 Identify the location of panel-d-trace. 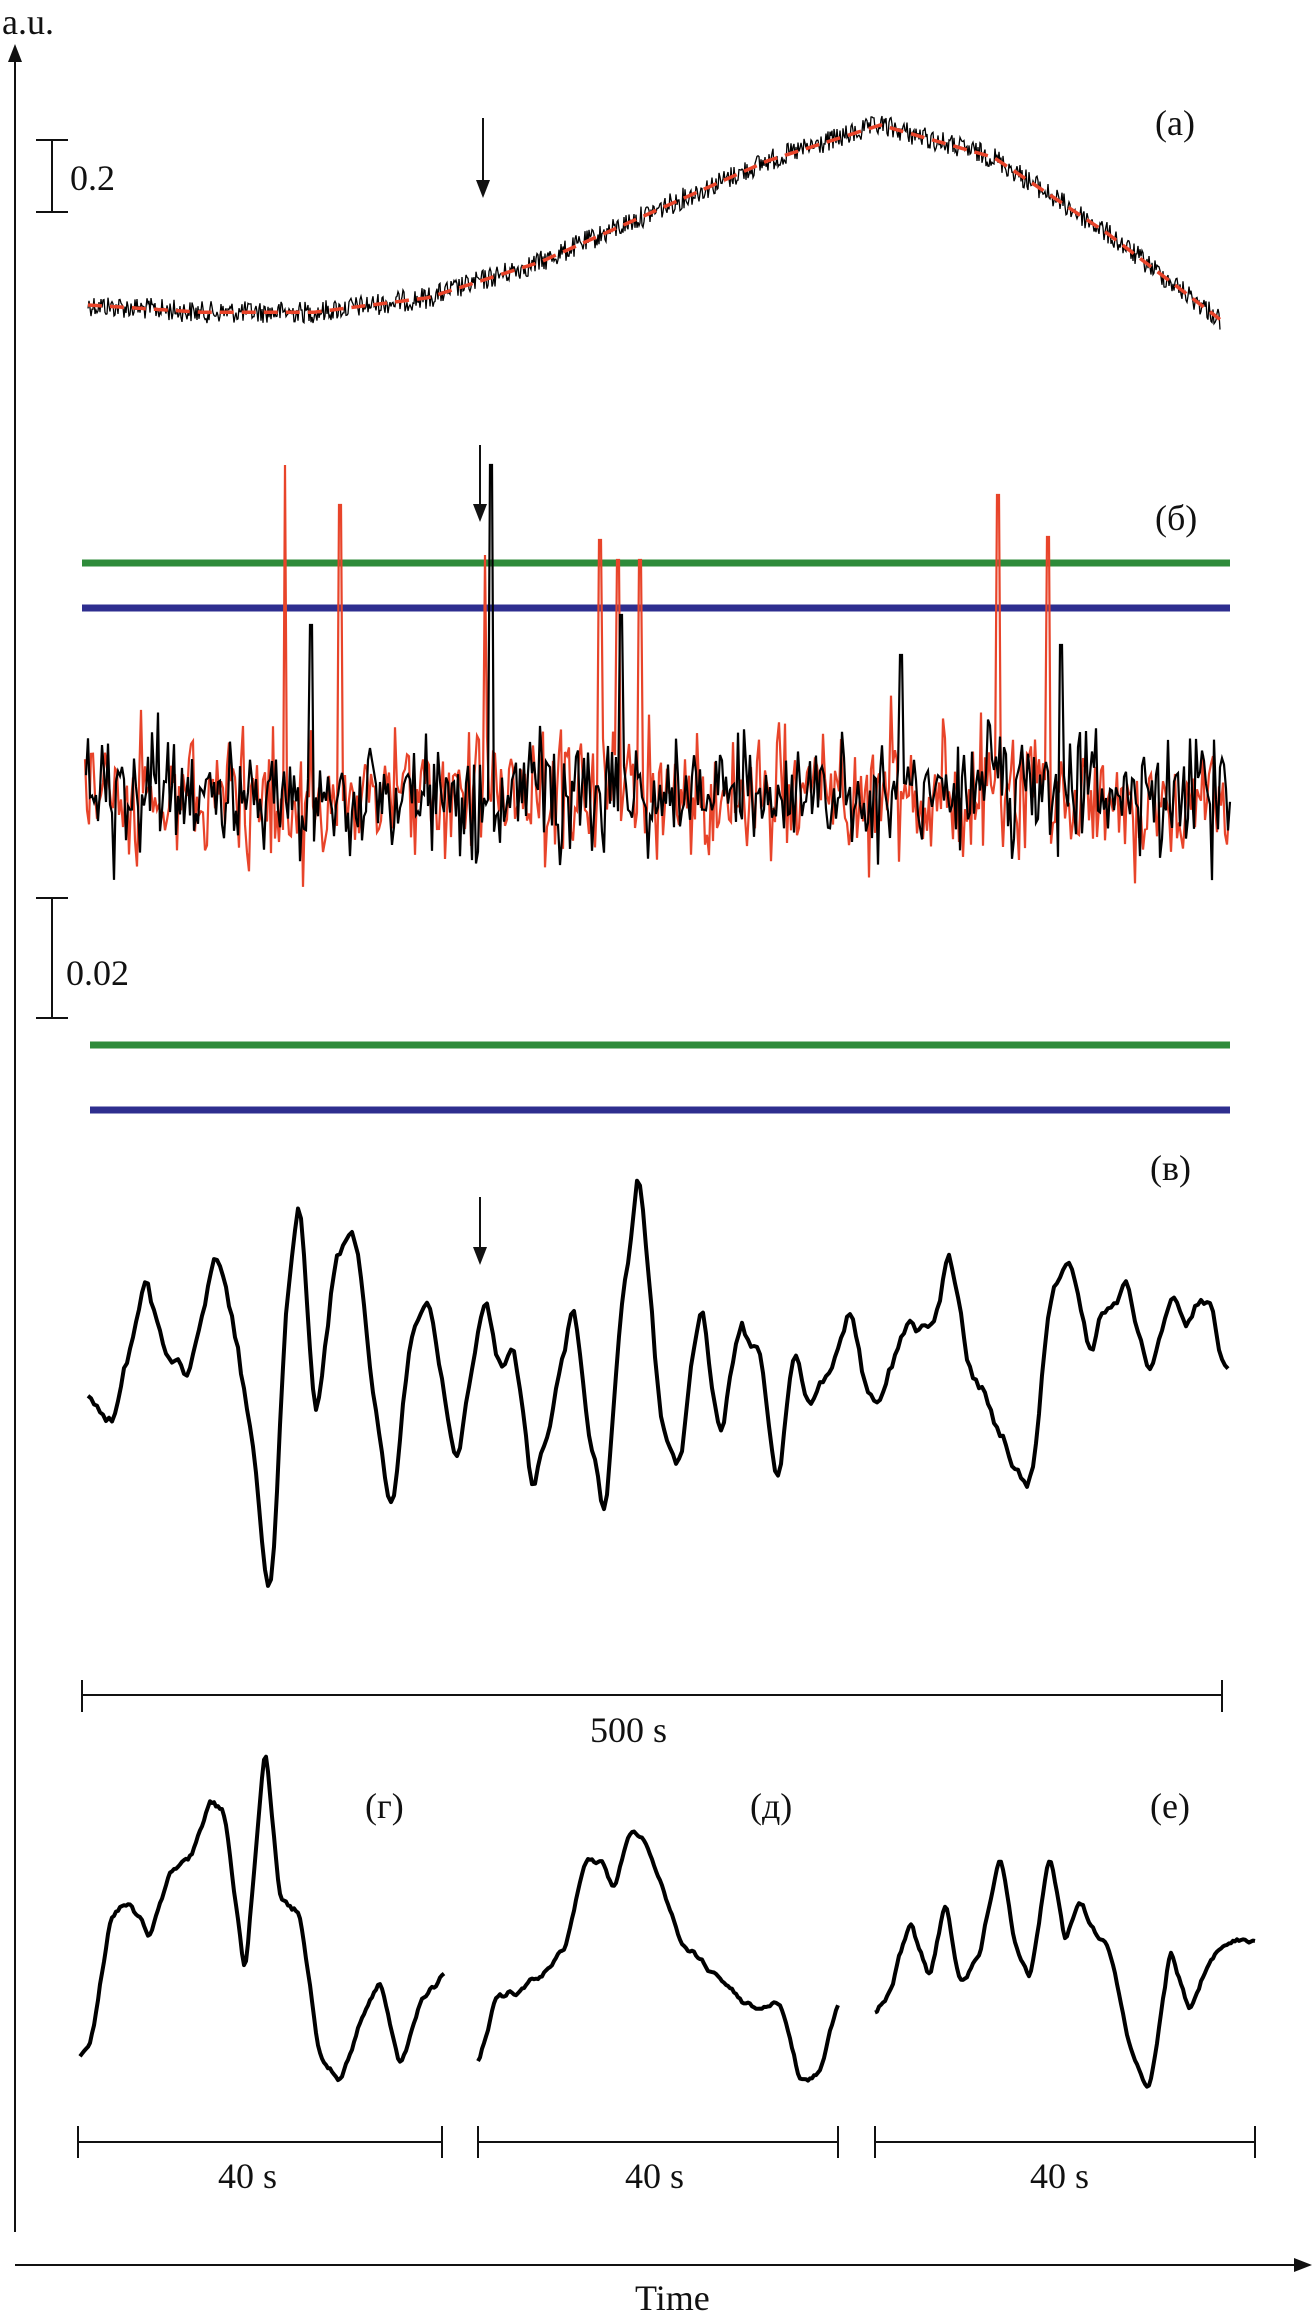
(262, 1918).